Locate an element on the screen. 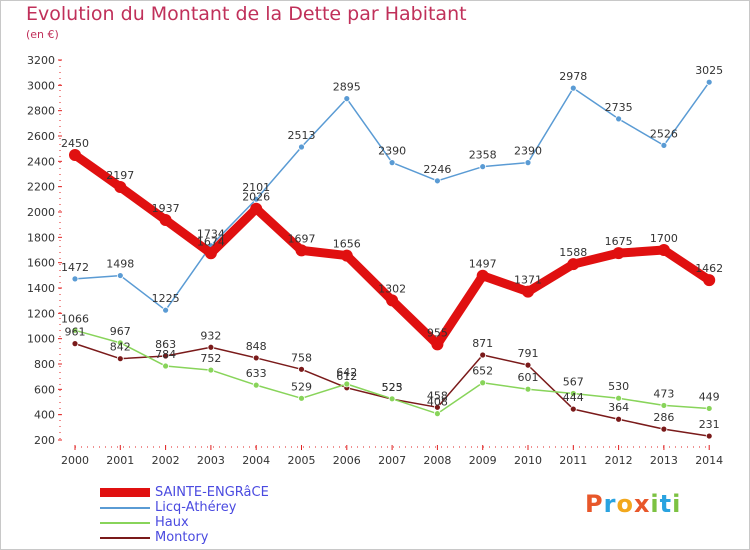 The height and width of the screenshot is (550, 750). data-label: 932 is located at coordinates (210, 335).